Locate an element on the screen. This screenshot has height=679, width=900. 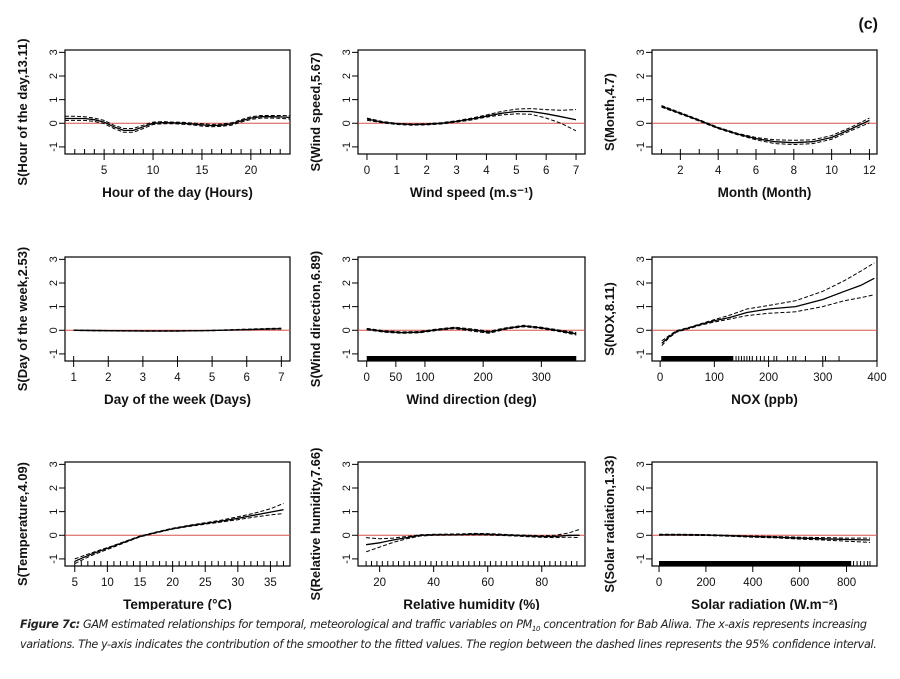
x-axis-label: Temperature (°C) is located at coordinates (177, 603).